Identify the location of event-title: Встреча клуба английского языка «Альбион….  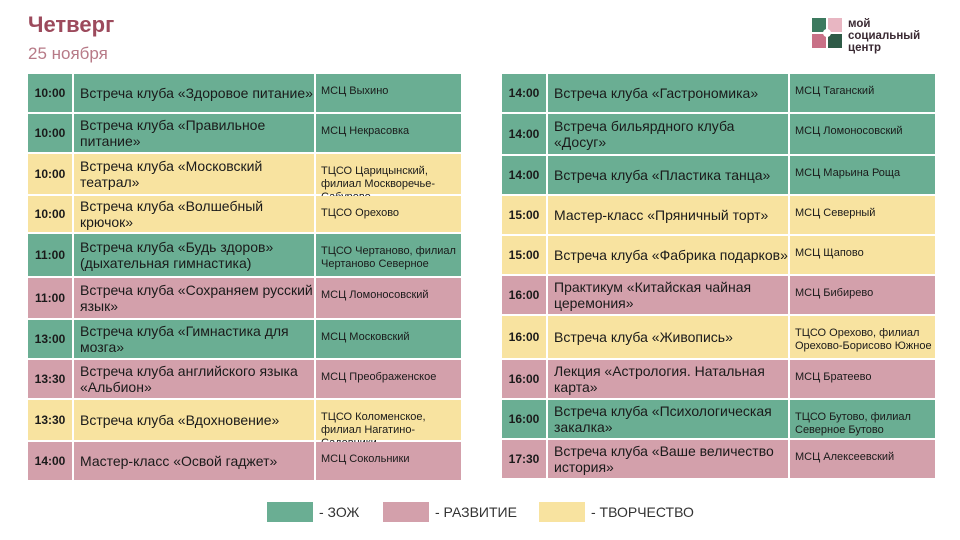
(195, 379).